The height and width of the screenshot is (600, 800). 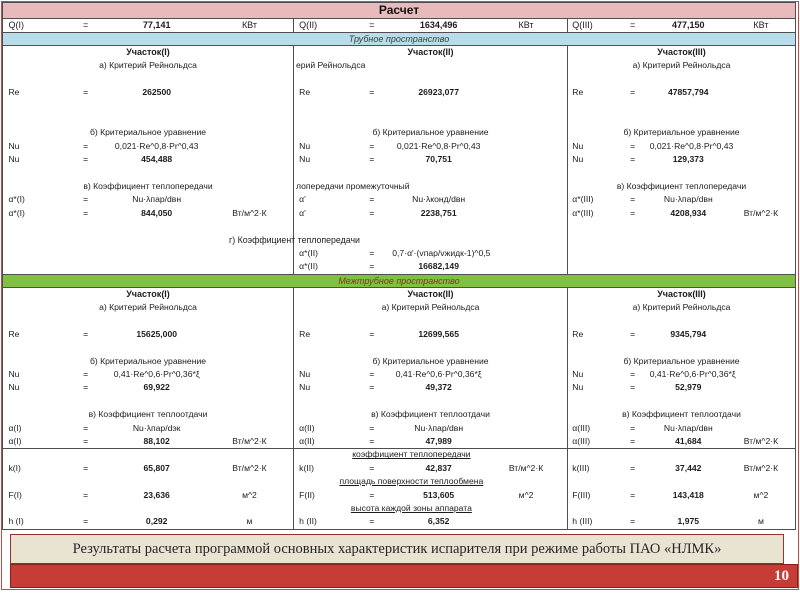 What do you see at coordinates (430, 468) in the screenshot?
I see `data-row: k(II) = 42,837 Вт/м^2·К` at bounding box center [430, 468].